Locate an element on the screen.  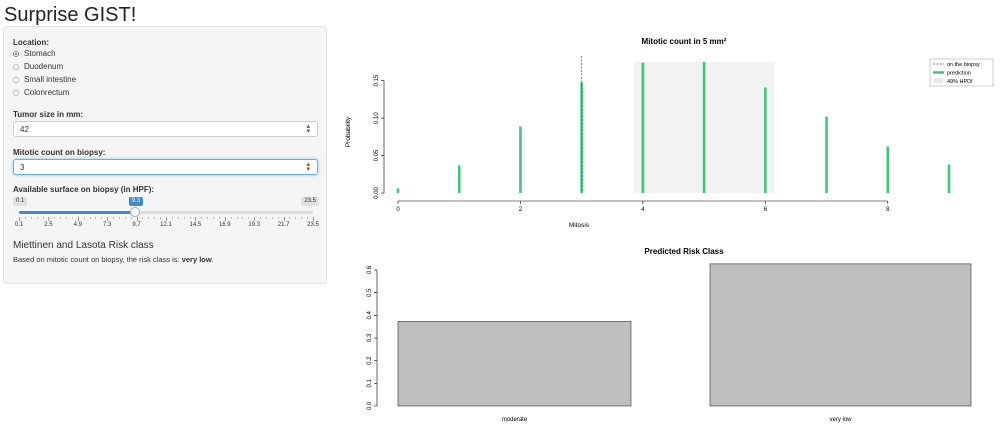
slider-tick-label: 7.3 is located at coordinates (107, 225).